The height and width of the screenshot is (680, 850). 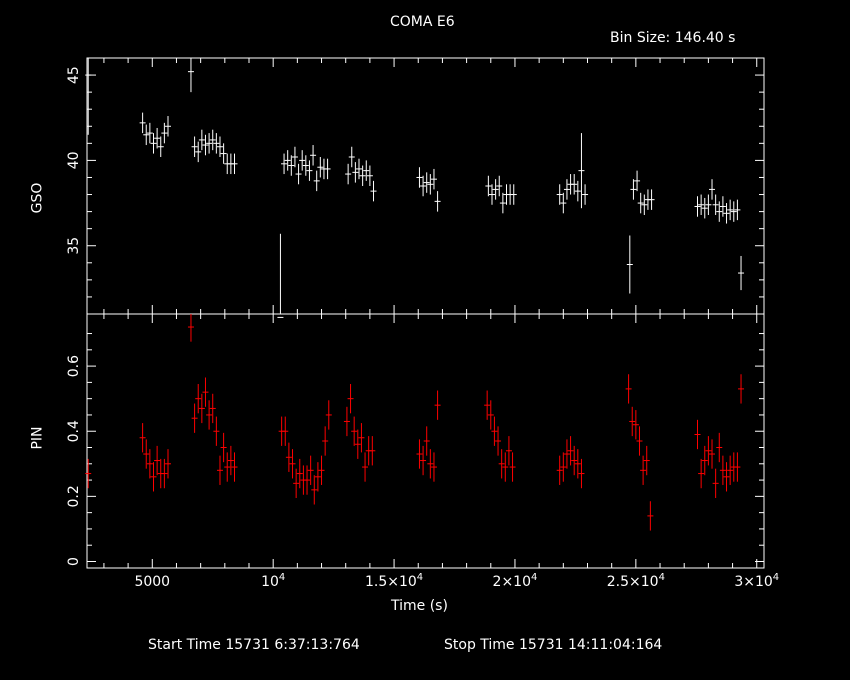 What do you see at coordinates (422, 22) in the screenshot?
I see `chart-title: COMA E6` at bounding box center [422, 22].